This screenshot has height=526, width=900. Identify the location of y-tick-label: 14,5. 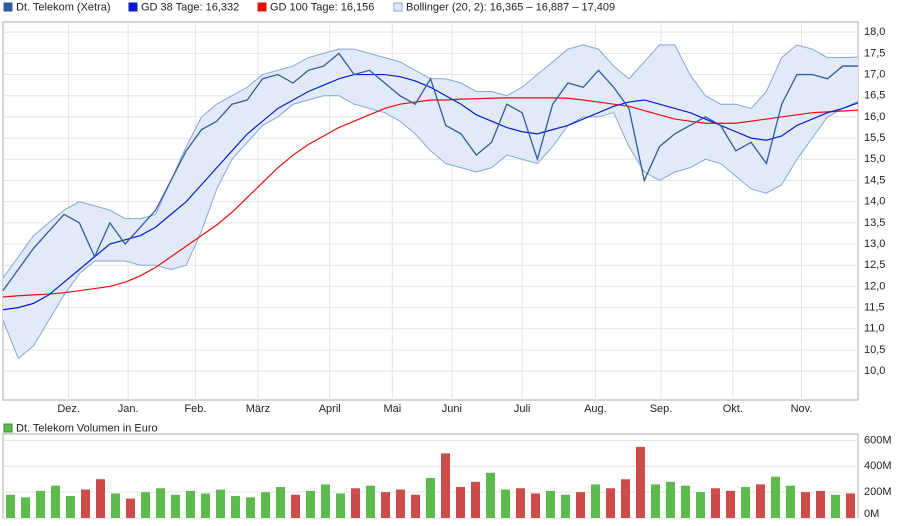
(874, 180).